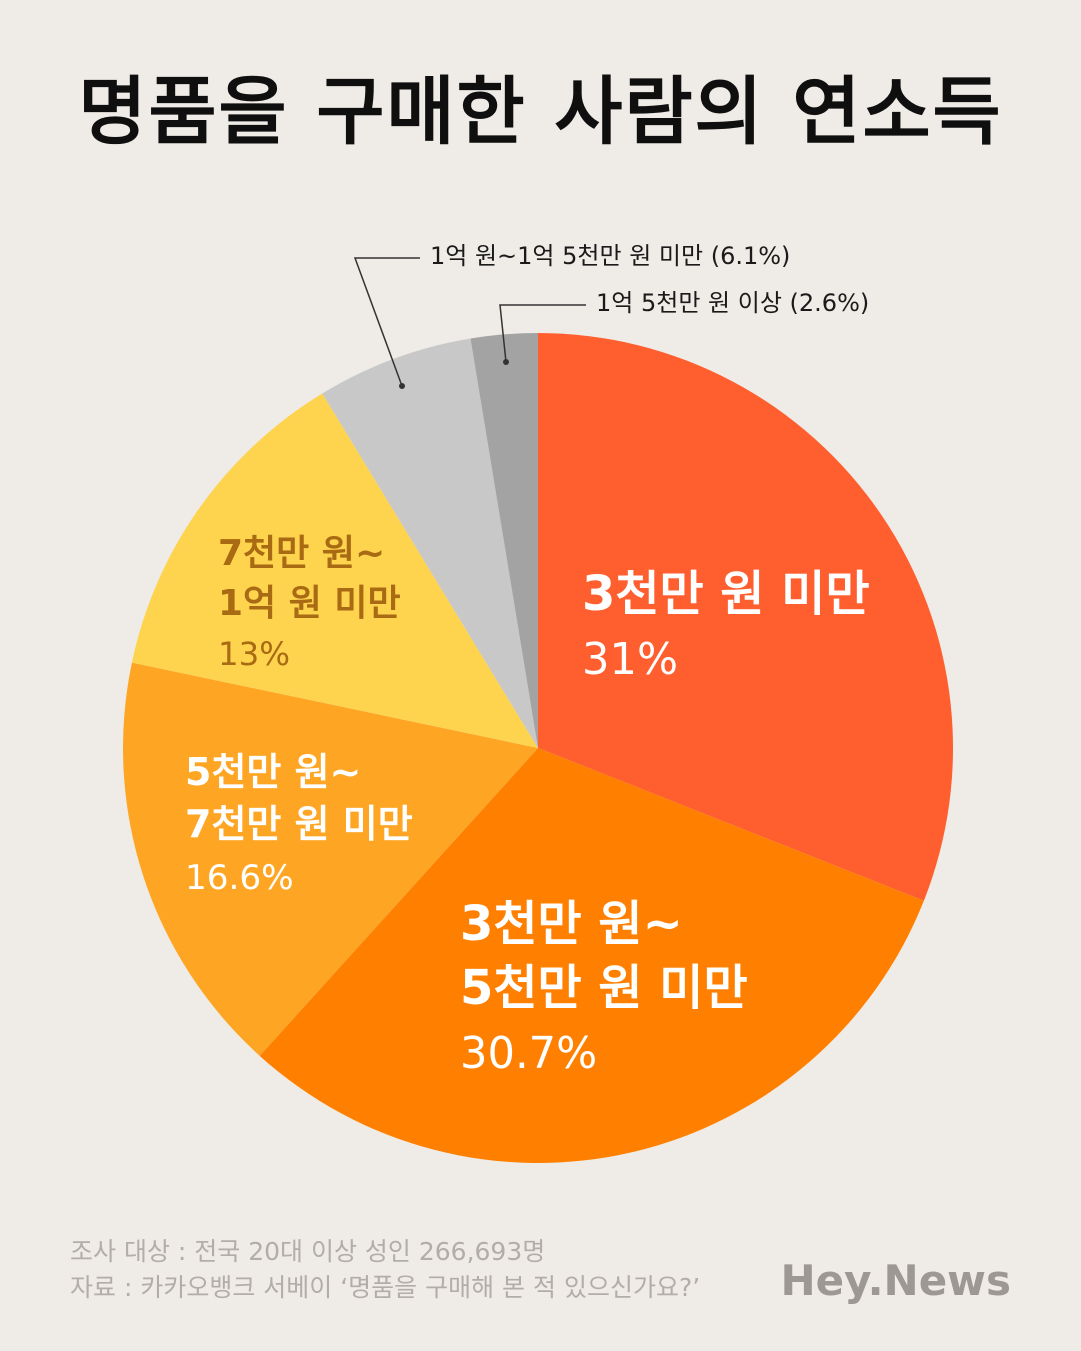 This screenshot has height=1351, width=1081. I want to click on source-note: 자료 : 카카오뱅크 서베이 ‘명품을 구매해 본 적 있으신가요?’, so click(385, 1287).